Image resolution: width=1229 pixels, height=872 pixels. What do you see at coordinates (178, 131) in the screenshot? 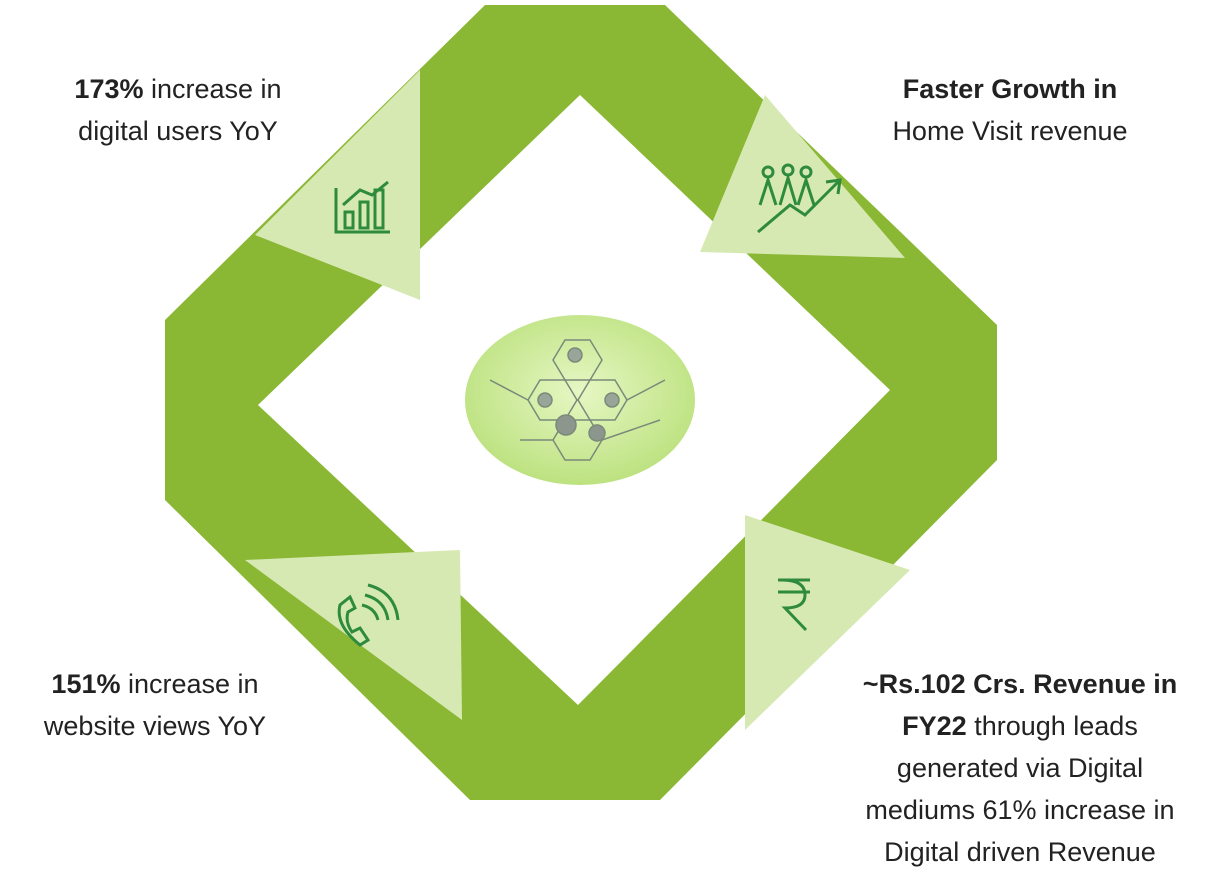
I see `callout-span: digital users YoY` at bounding box center [178, 131].